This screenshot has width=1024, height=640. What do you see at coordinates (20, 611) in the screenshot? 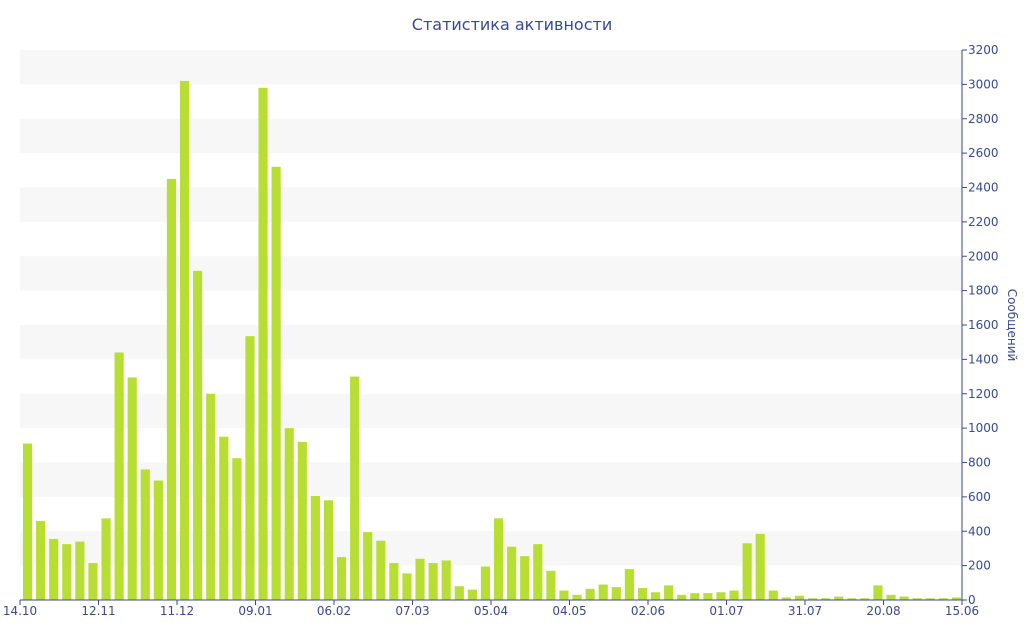
I see `x-tick-label: 14.10` at bounding box center [20, 611].